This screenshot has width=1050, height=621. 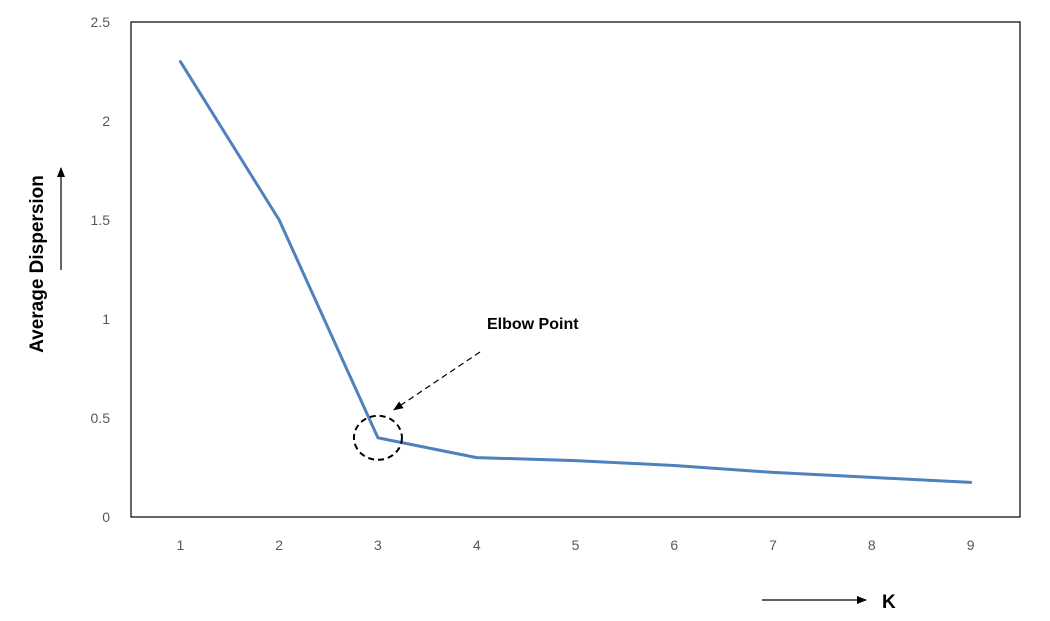 What do you see at coordinates (971, 545) in the screenshot?
I see `x-tick-label: 9` at bounding box center [971, 545].